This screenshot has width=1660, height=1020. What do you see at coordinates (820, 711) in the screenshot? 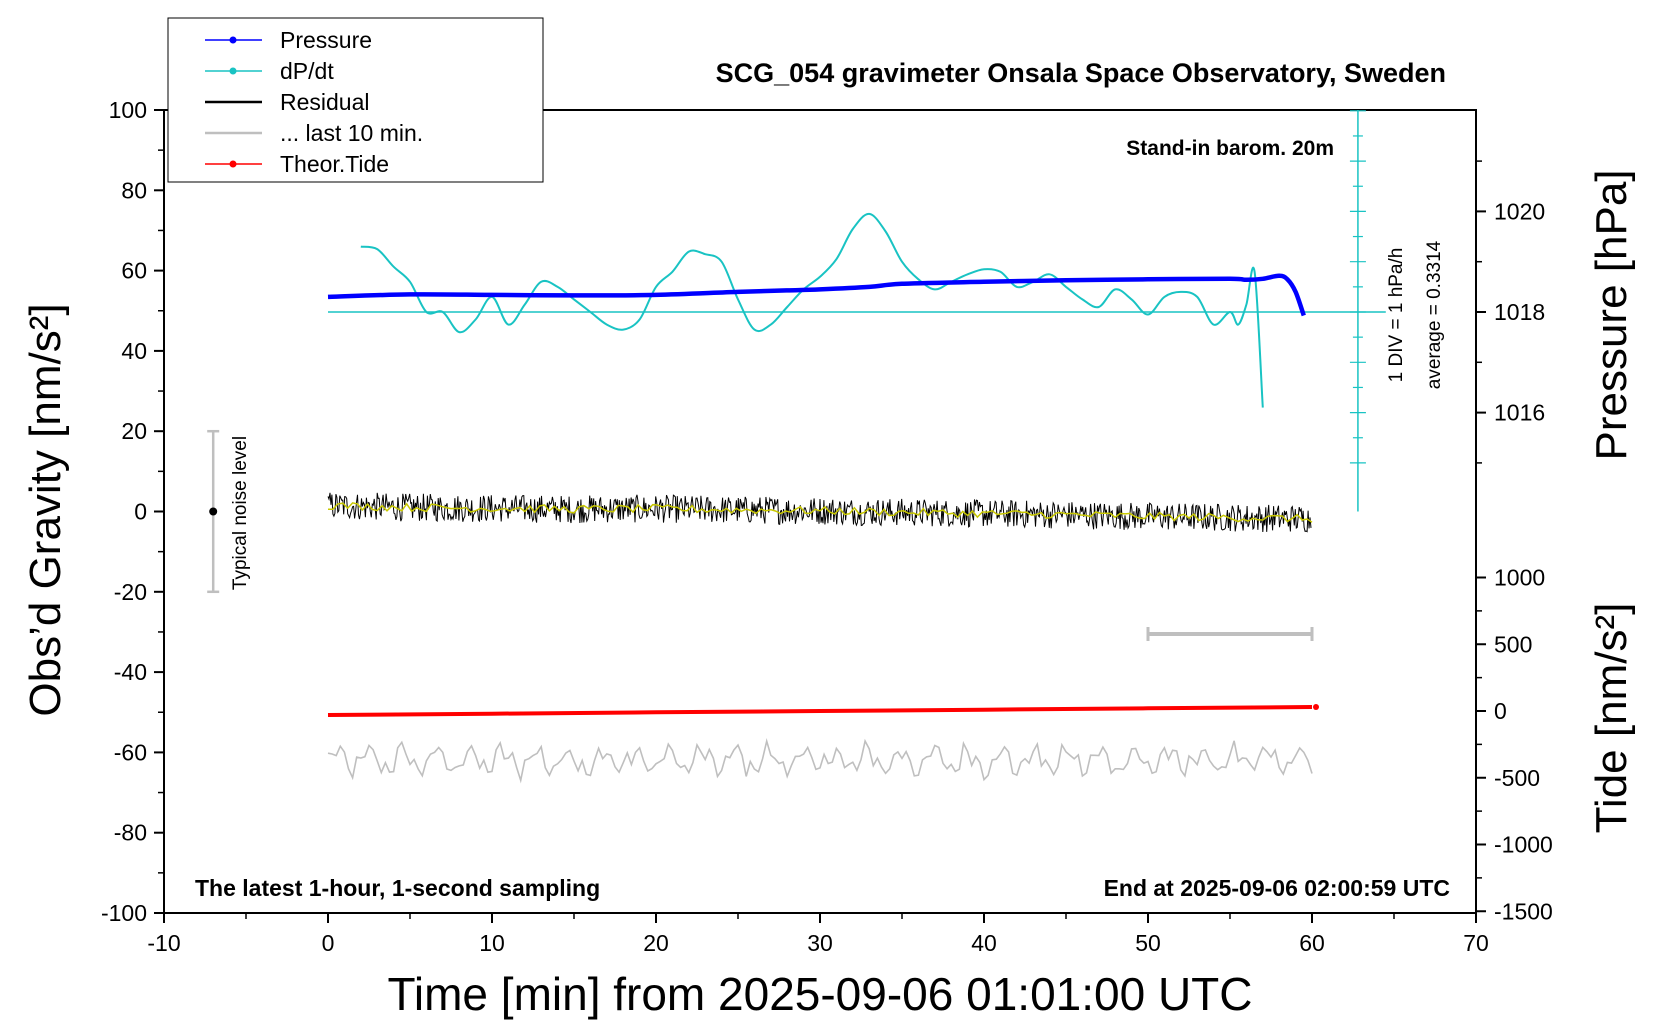
I see `theor-tide-line` at bounding box center [820, 711].